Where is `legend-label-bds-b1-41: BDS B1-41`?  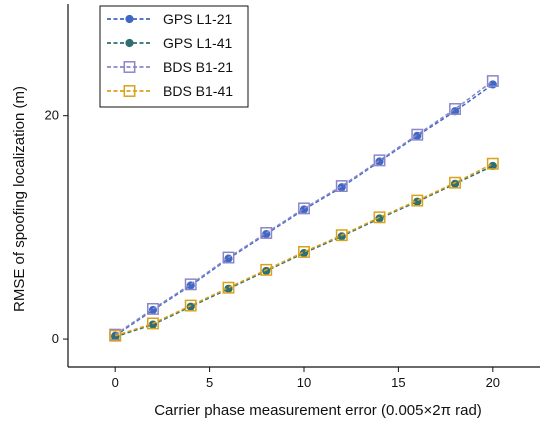 legend-label-bds-b1-41: BDS B1-41 is located at coordinates (198, 91).